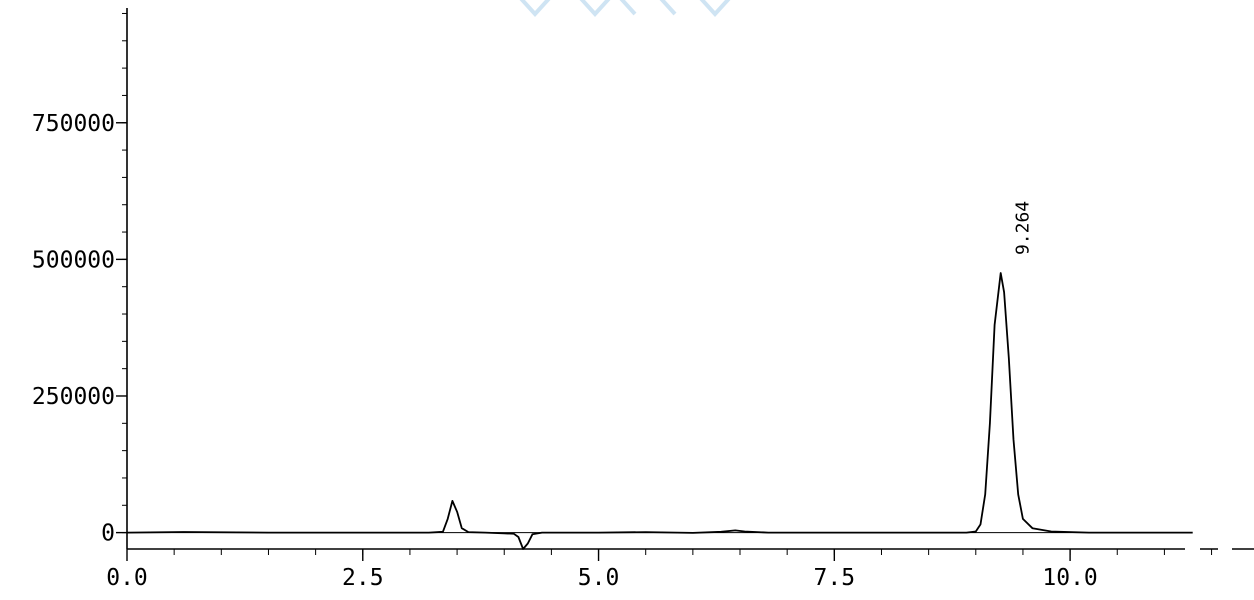  I want to click on x-tick-label: 7.5, so click(835, 578).